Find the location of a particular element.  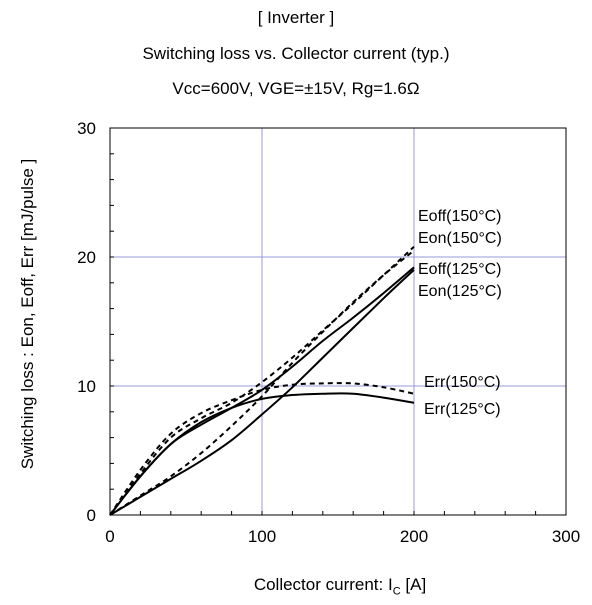

y-tick-label-1: 10 is located at coordinates (86, 386).